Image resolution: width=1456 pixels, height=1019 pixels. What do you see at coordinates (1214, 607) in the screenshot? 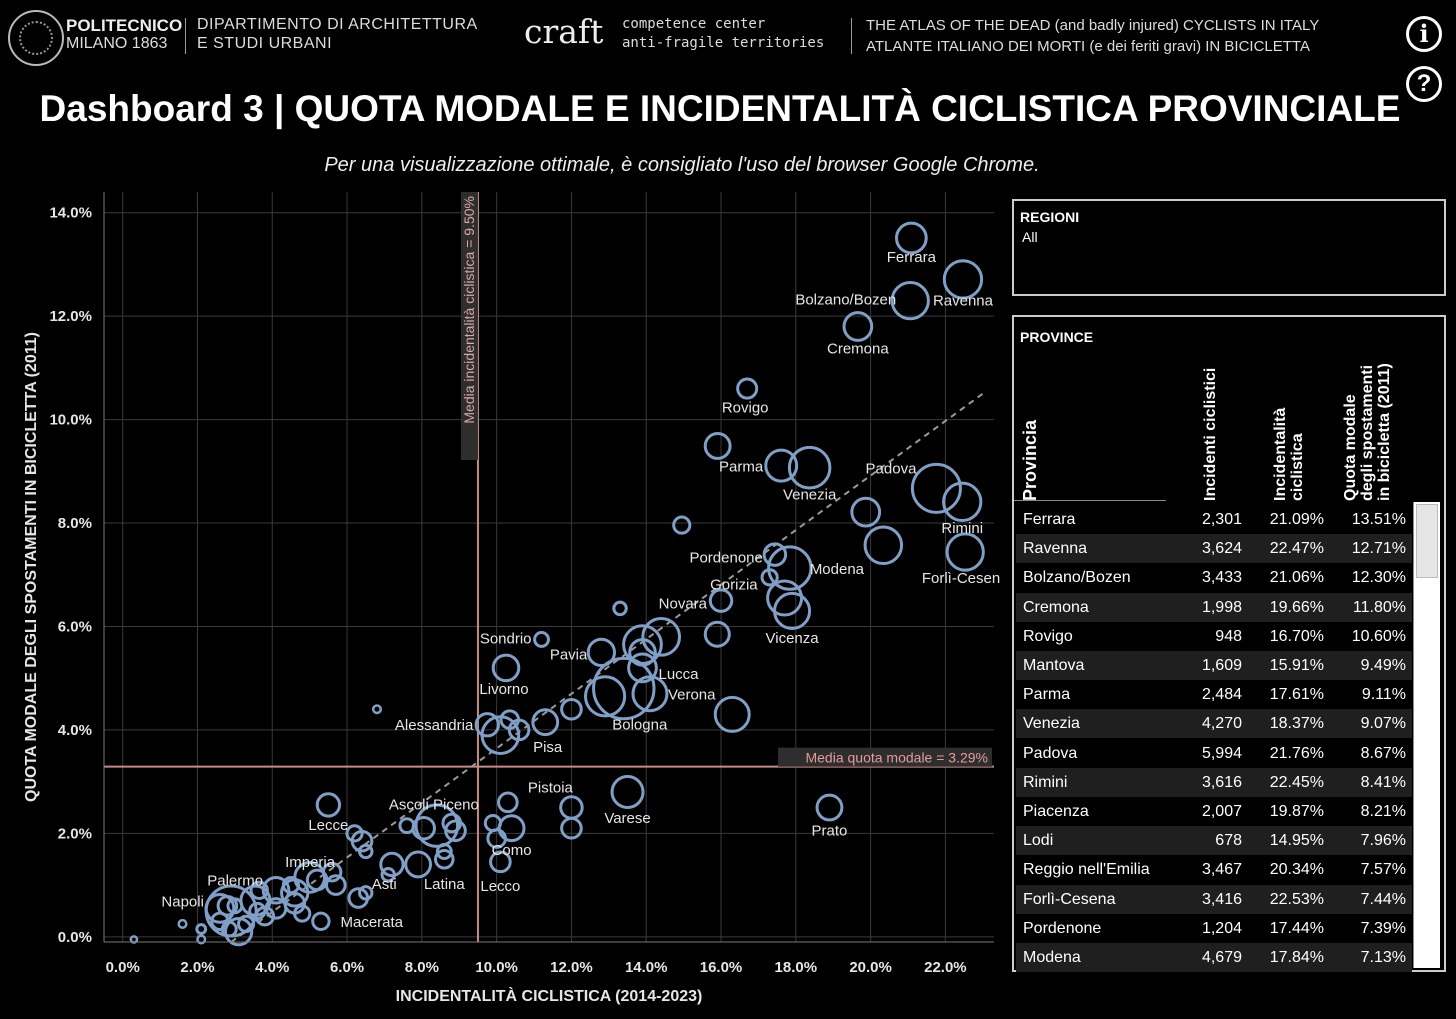
I see `table-row: Cremona 1,998 19.66% 11.80%` at bounding box center [1214, 607].